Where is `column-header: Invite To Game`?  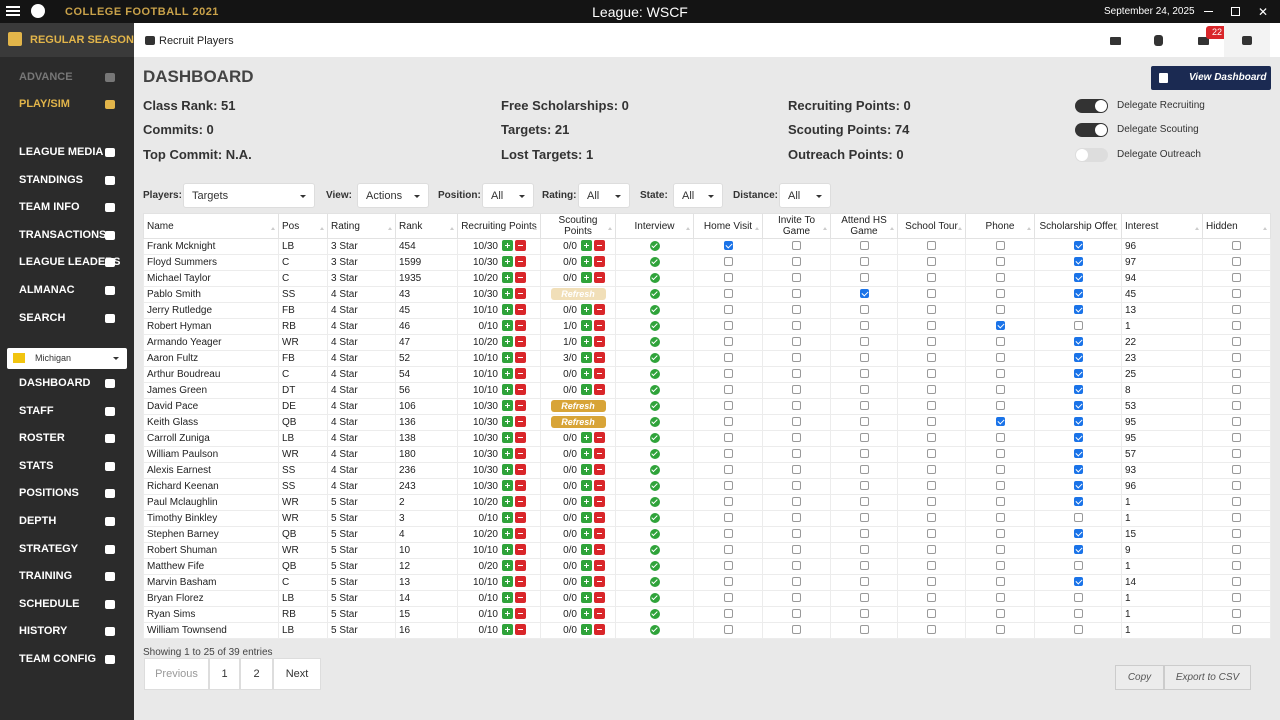 column-header: Invite To Game is located at coordinates (796, 226).